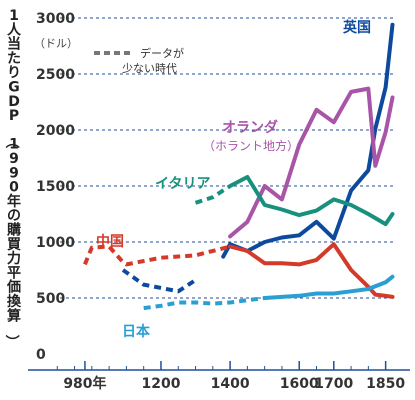 This screenshot has height=400, width=415. What do you see at coordinates (230, 384) in the screenshot?
I see `x-tick-label-1400: 1400` at bounding box center [230, 384].